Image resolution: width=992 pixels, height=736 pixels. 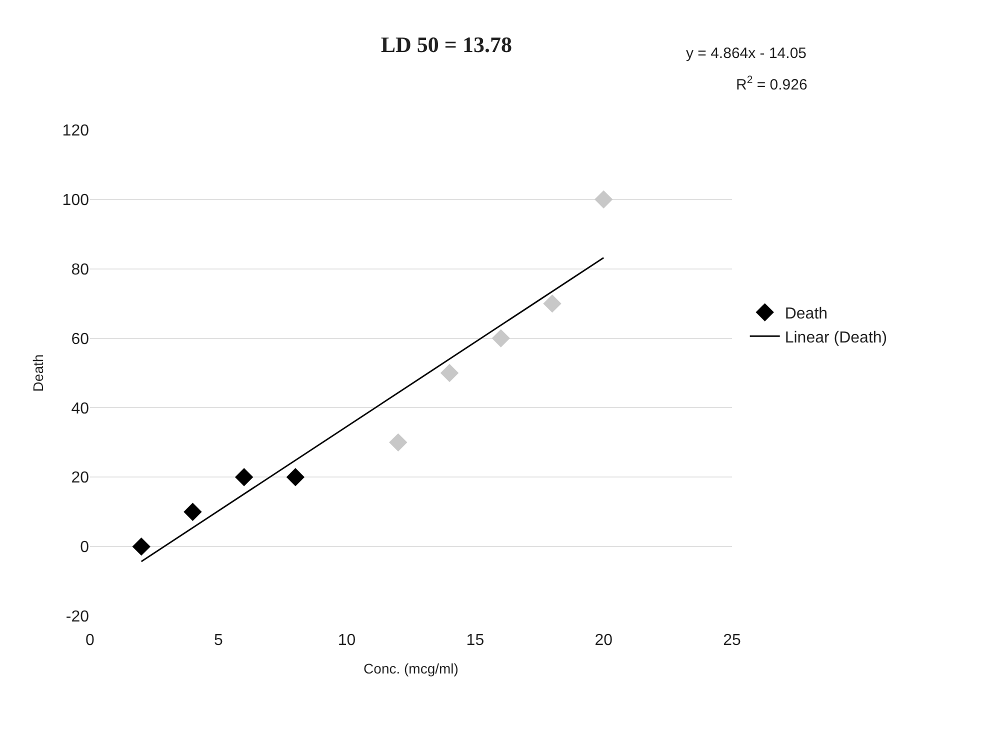 What do you see at coordinates (347, 640) in the screenshot?
I see `x-tick-label: 10` at bounding box center [347, 640].